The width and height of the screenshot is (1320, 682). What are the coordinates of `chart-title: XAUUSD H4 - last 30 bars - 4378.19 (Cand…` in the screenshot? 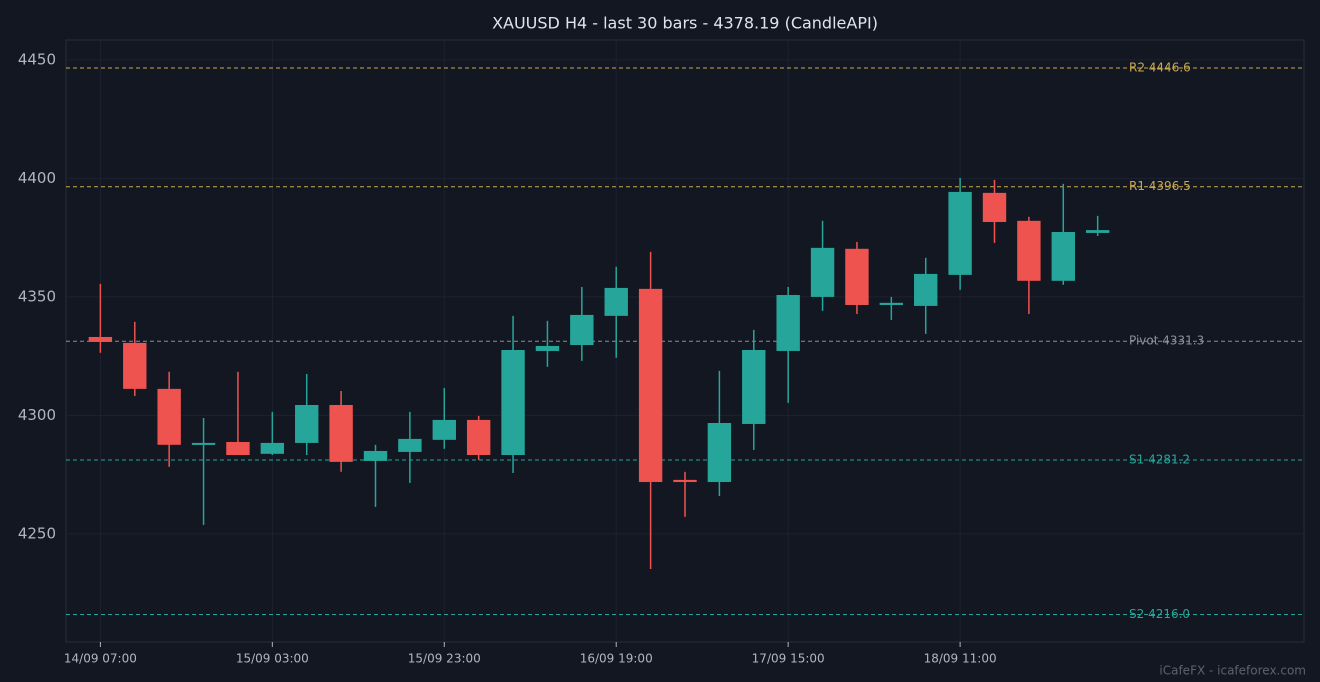 It's located at (685, 23).